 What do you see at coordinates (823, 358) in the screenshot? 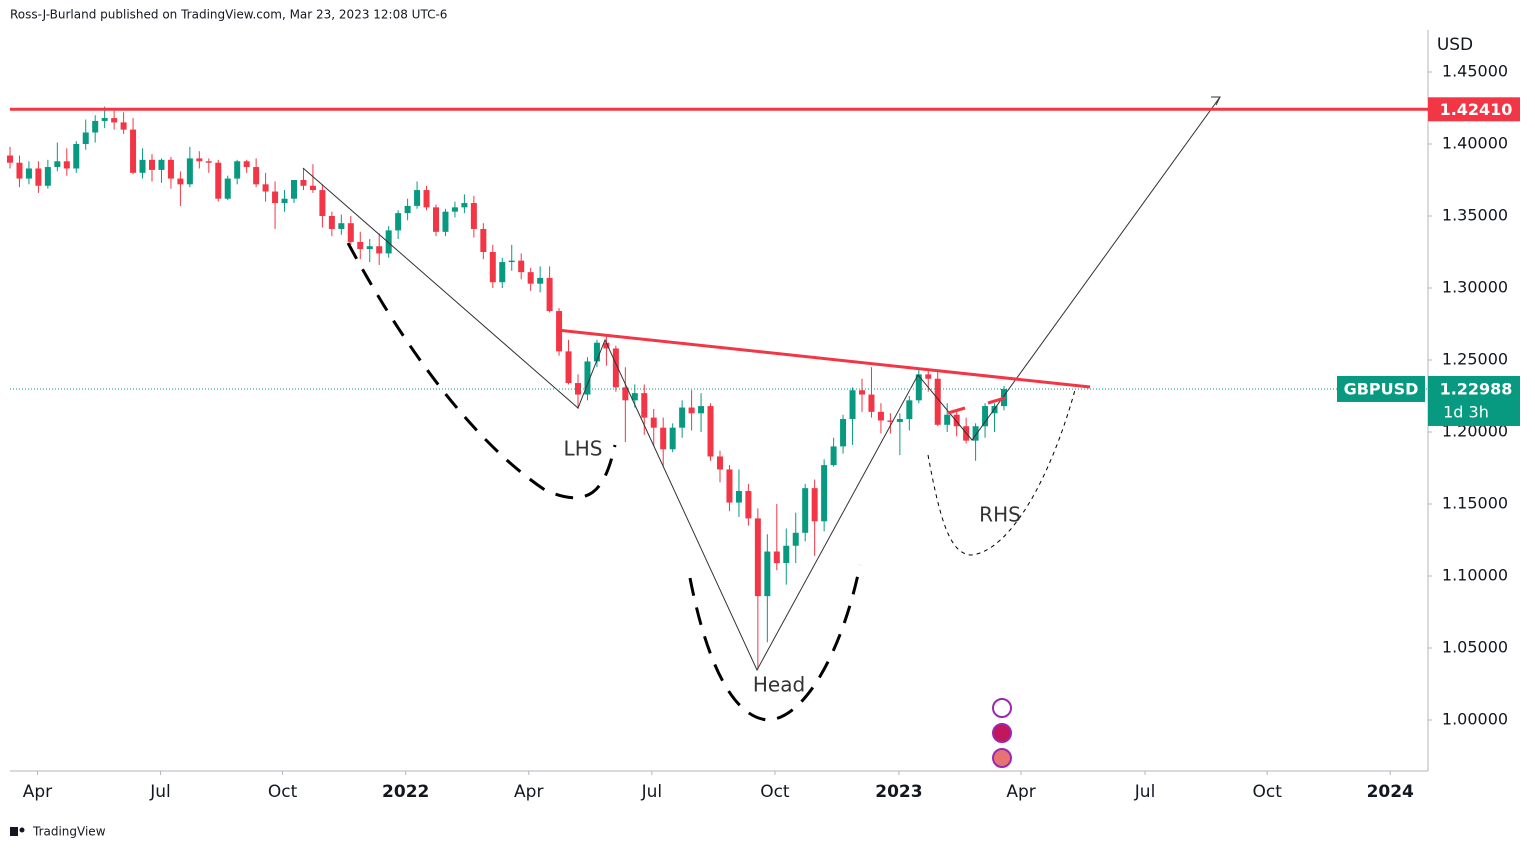
I see `neckline` at bounding box center [823, 358].